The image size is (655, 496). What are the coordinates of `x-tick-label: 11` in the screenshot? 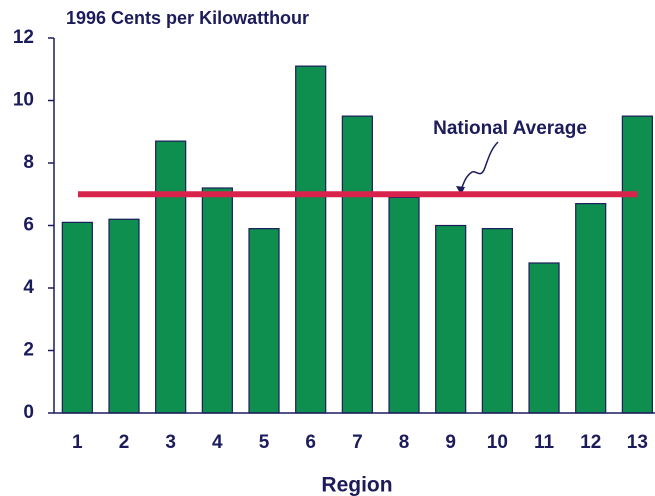 It's located at (544, 442).